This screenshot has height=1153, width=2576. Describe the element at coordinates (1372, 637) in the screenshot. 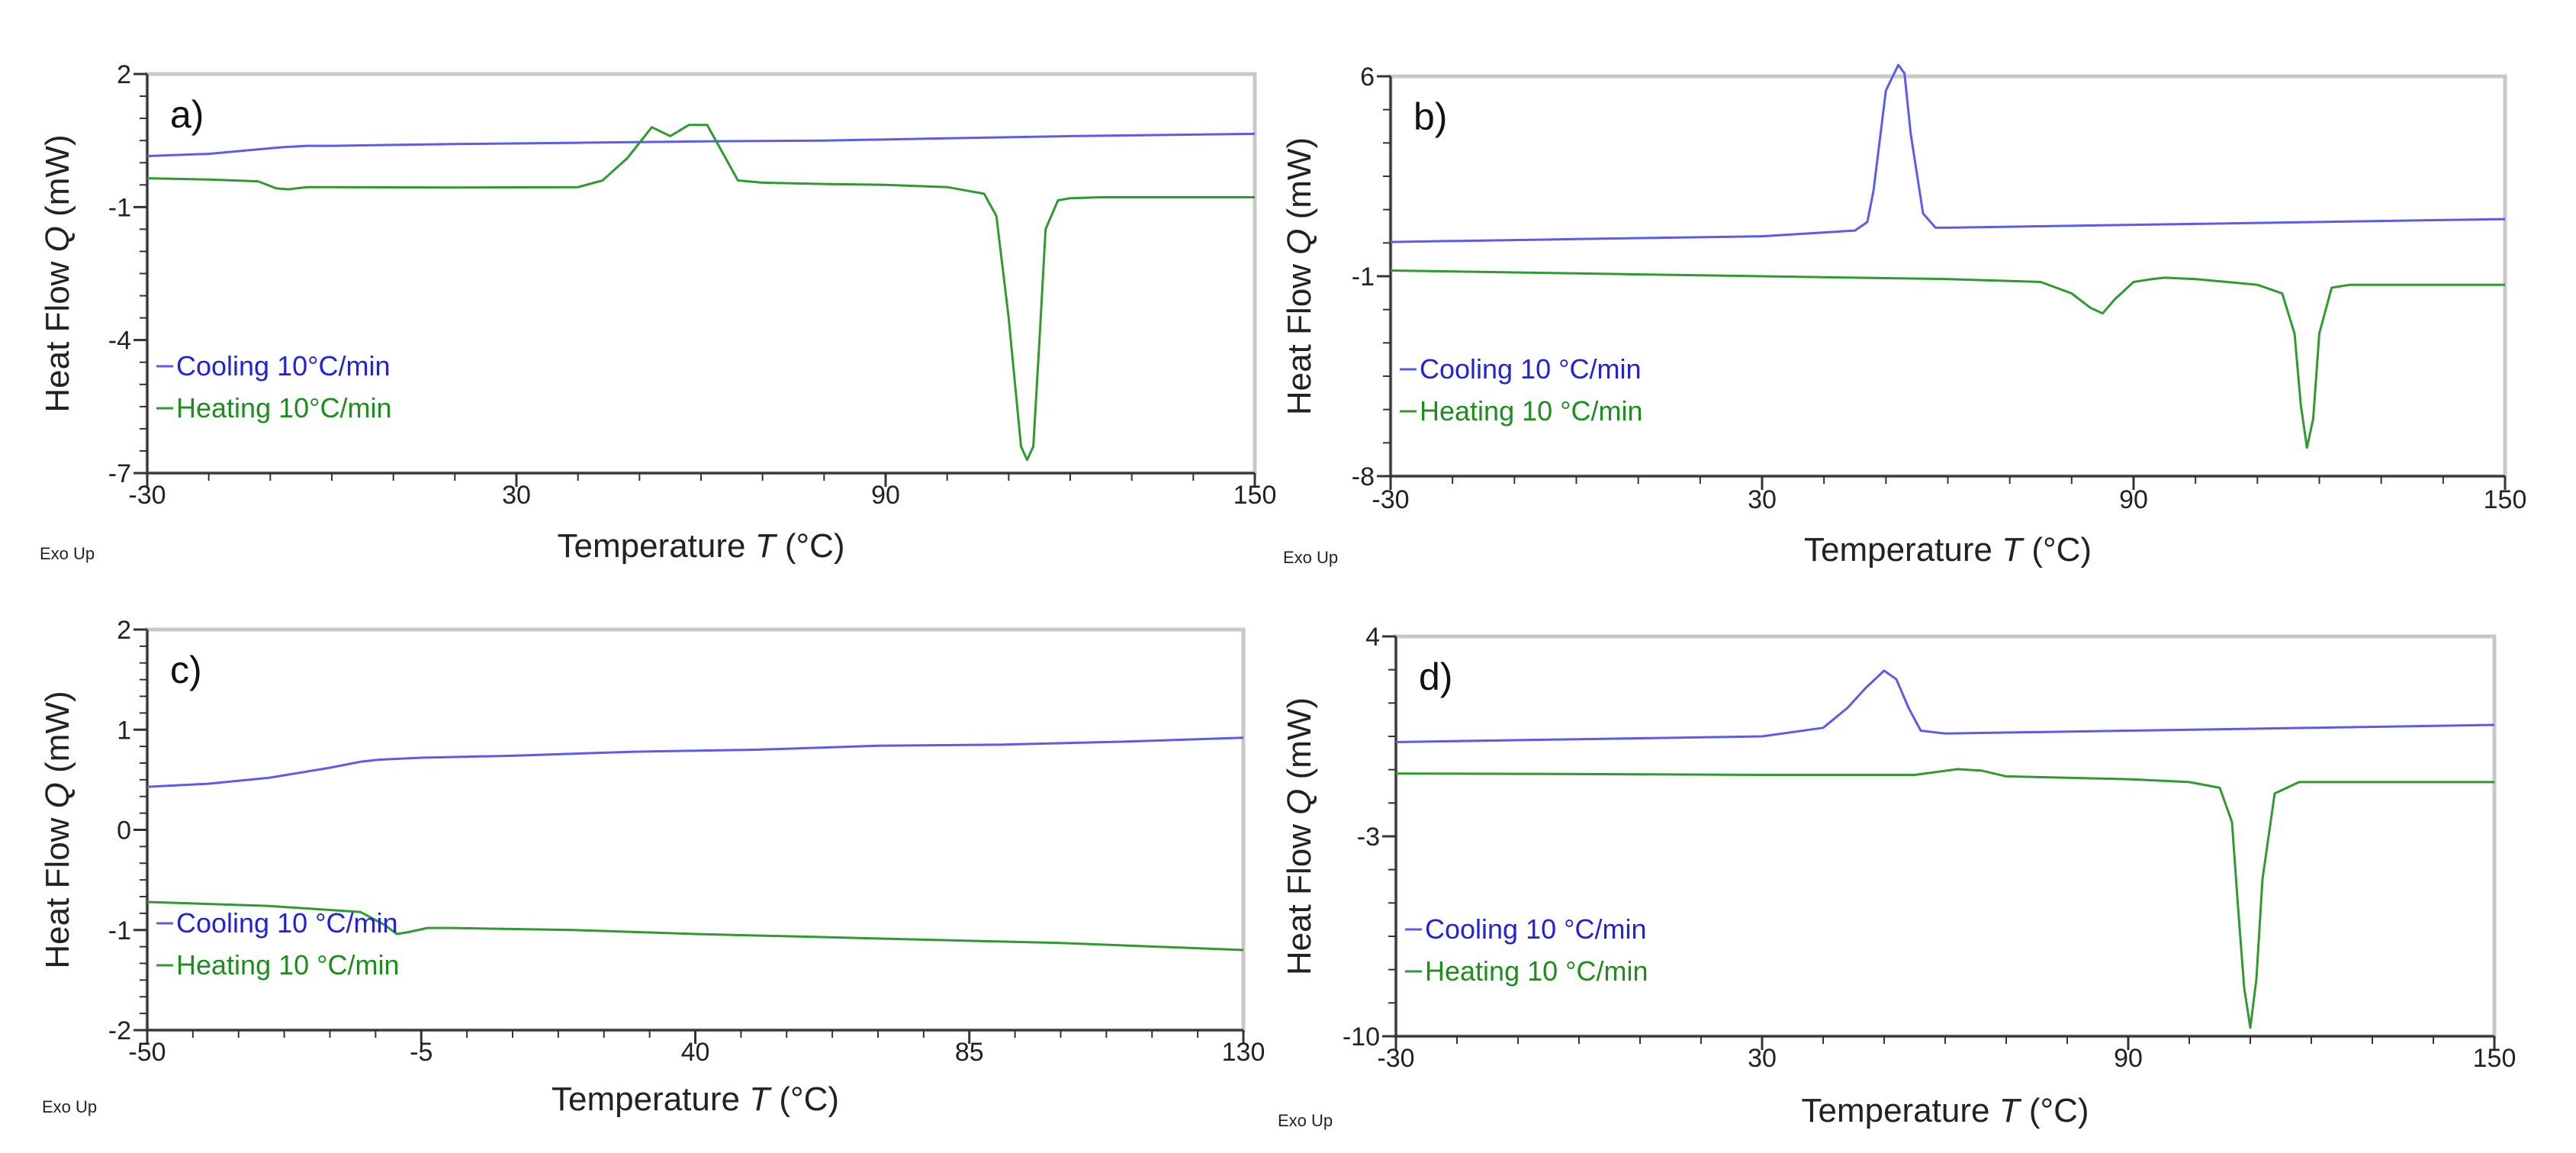

I see `y-tick-label: 4` at that location.